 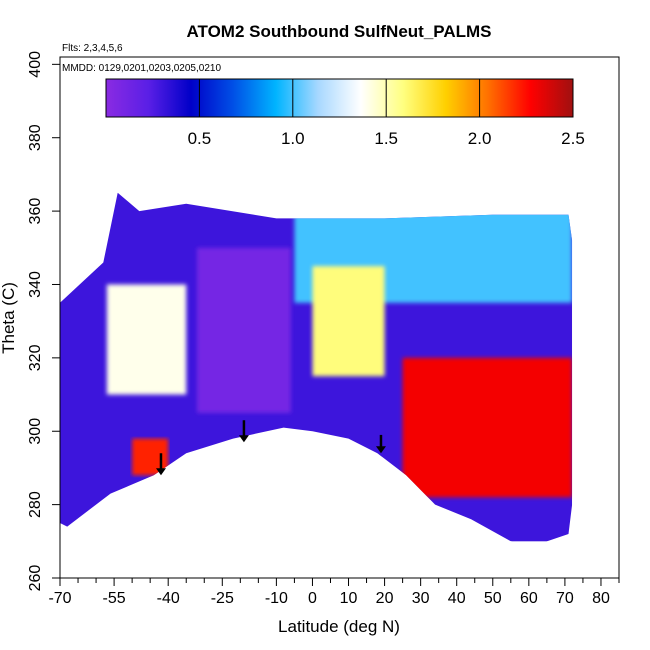 I want to click on flights-note: Flts: 2,3,4,5,6, so click(x=92, y=48).